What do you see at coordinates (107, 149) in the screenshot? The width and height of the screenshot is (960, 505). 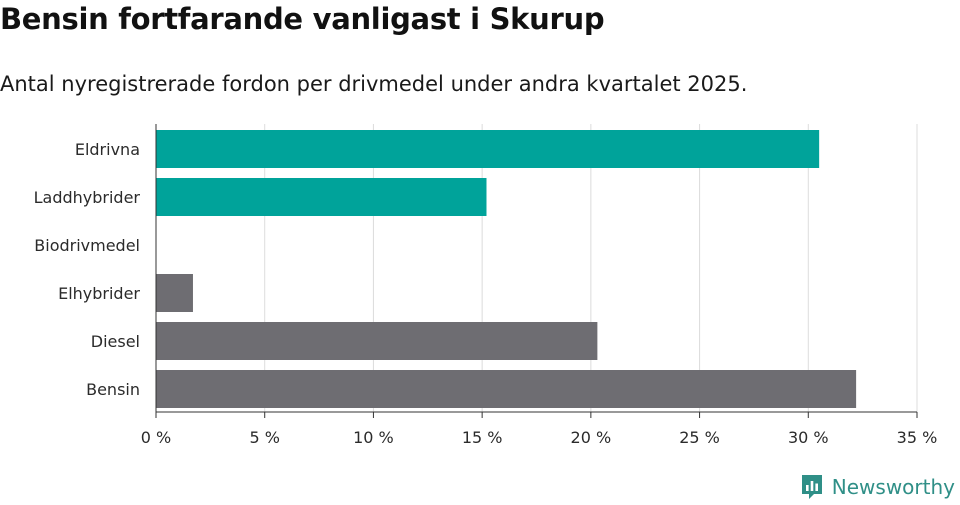 I see `category-label: Eldrivna` at bounding box center [107, 149].